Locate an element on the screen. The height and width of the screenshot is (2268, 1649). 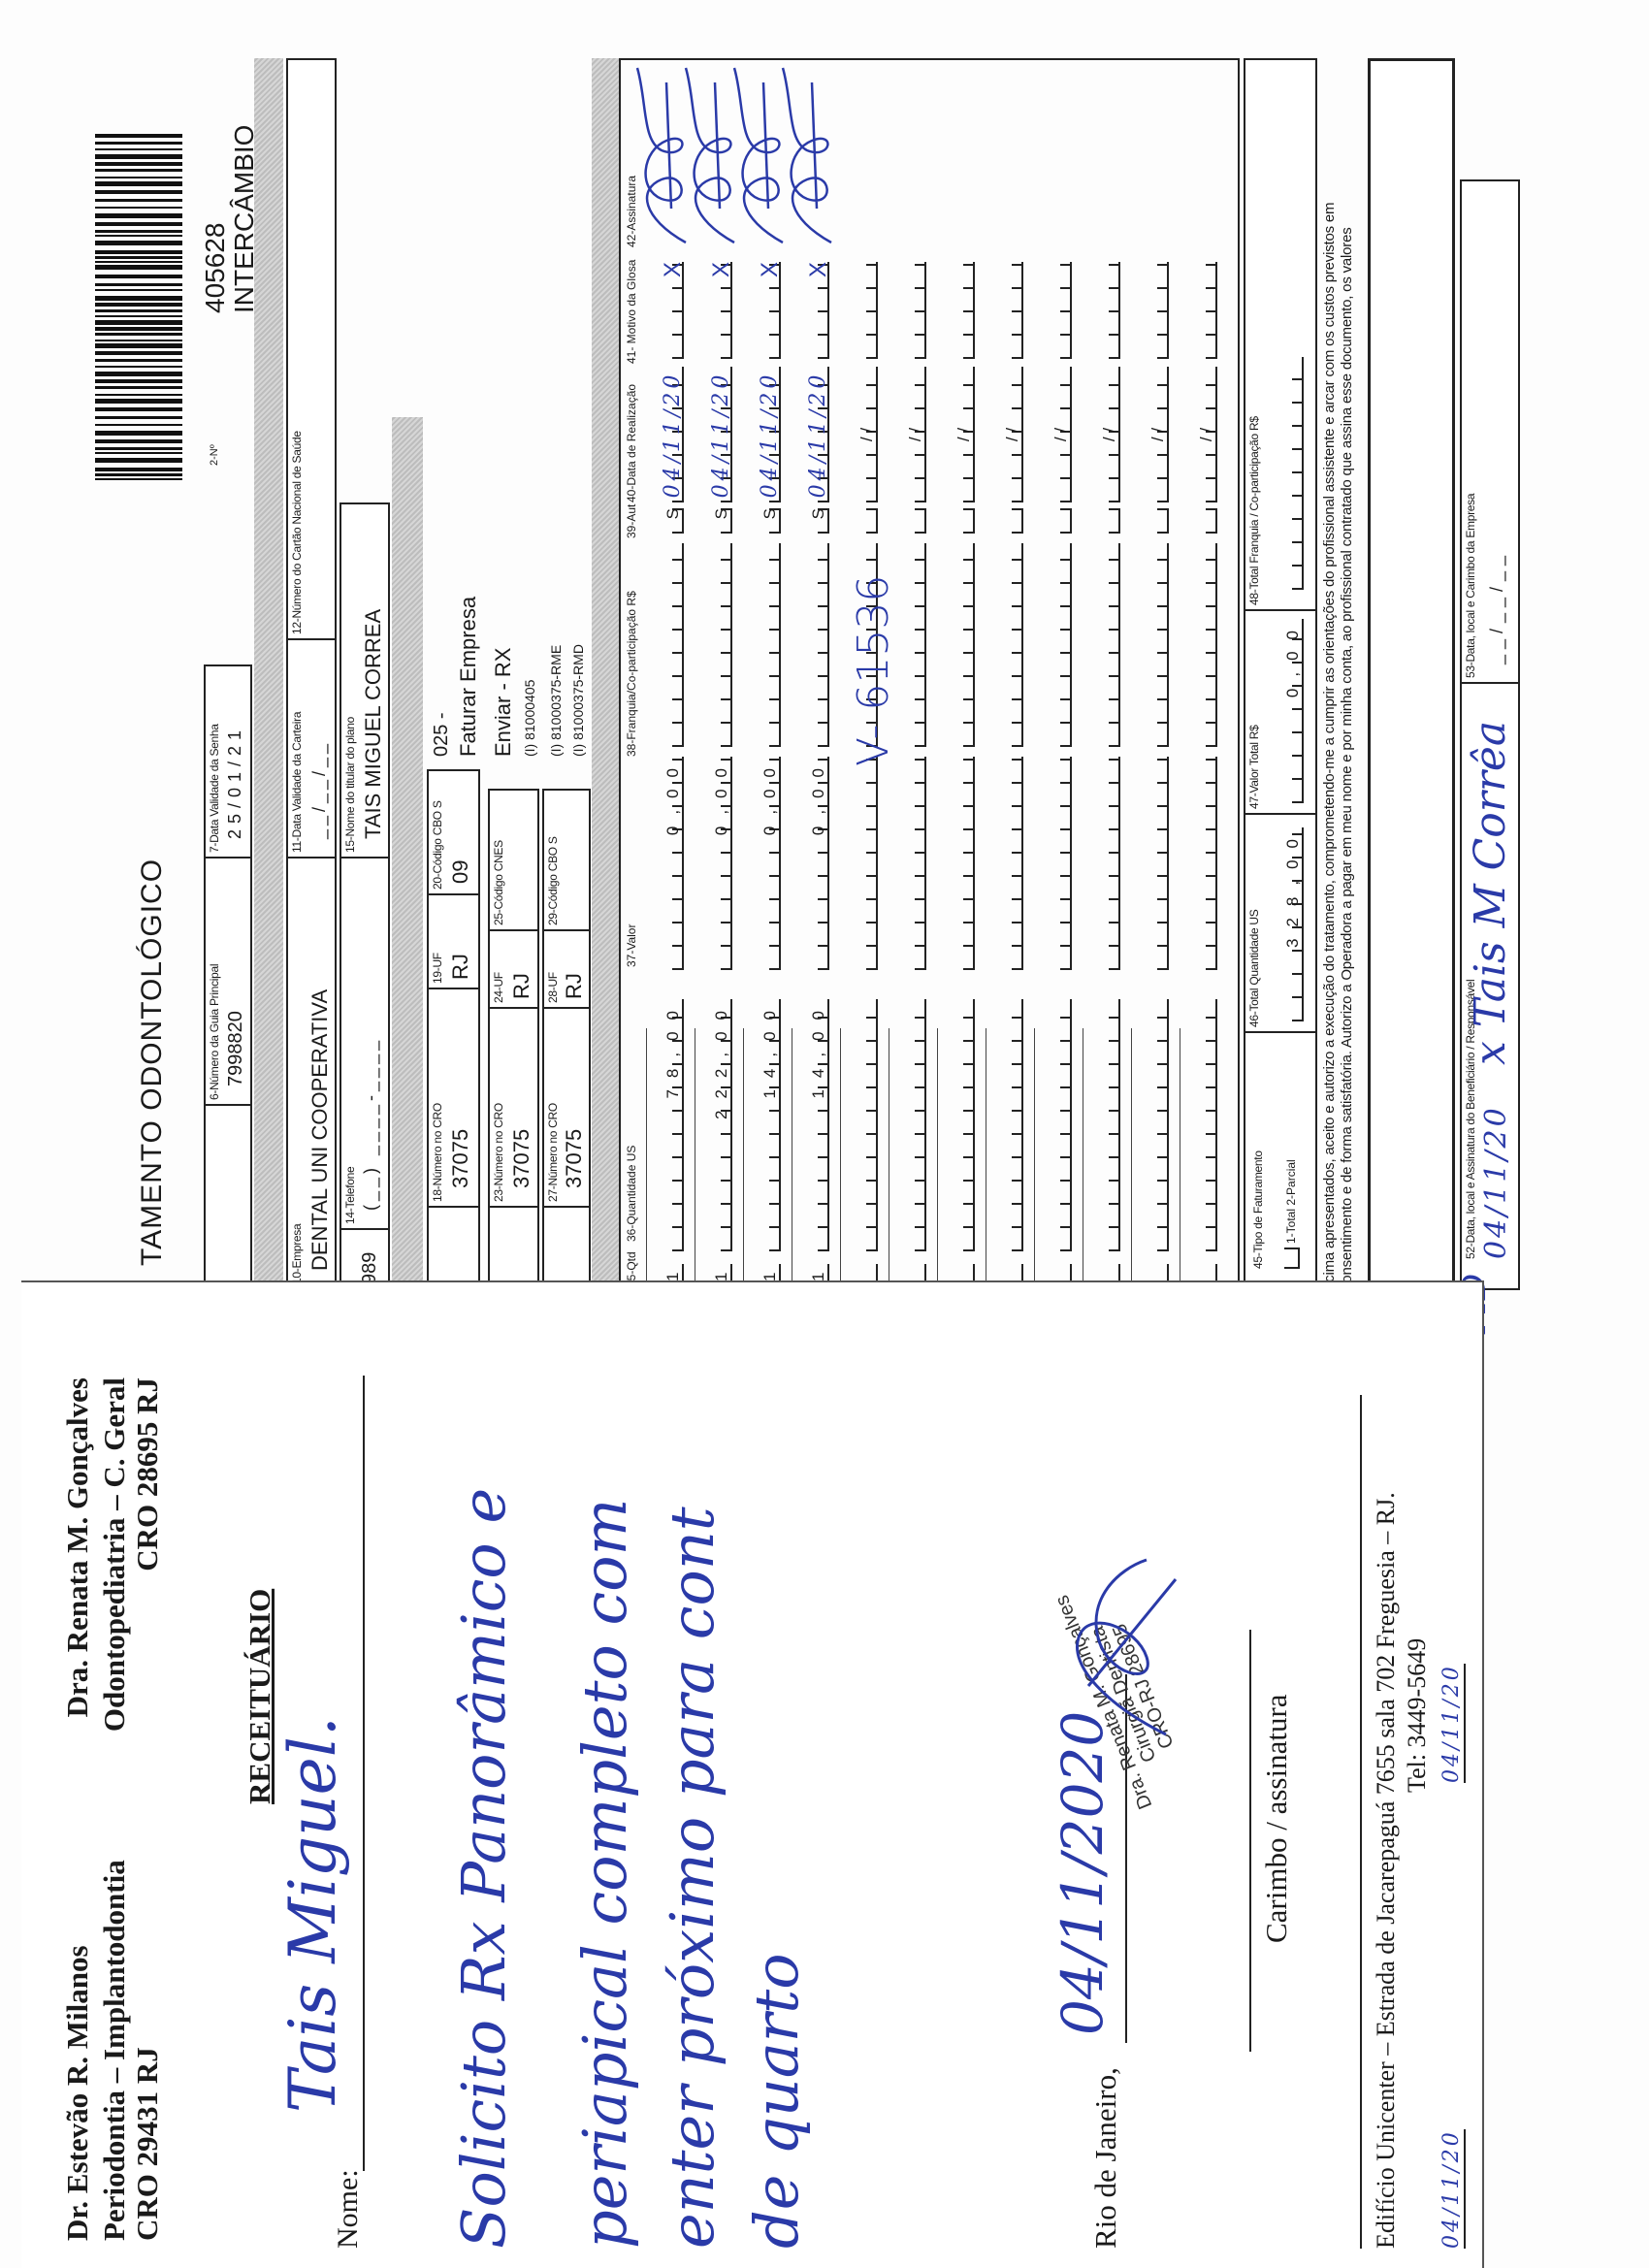
label: 10-Empresa is located at coordinates (297, 1253).